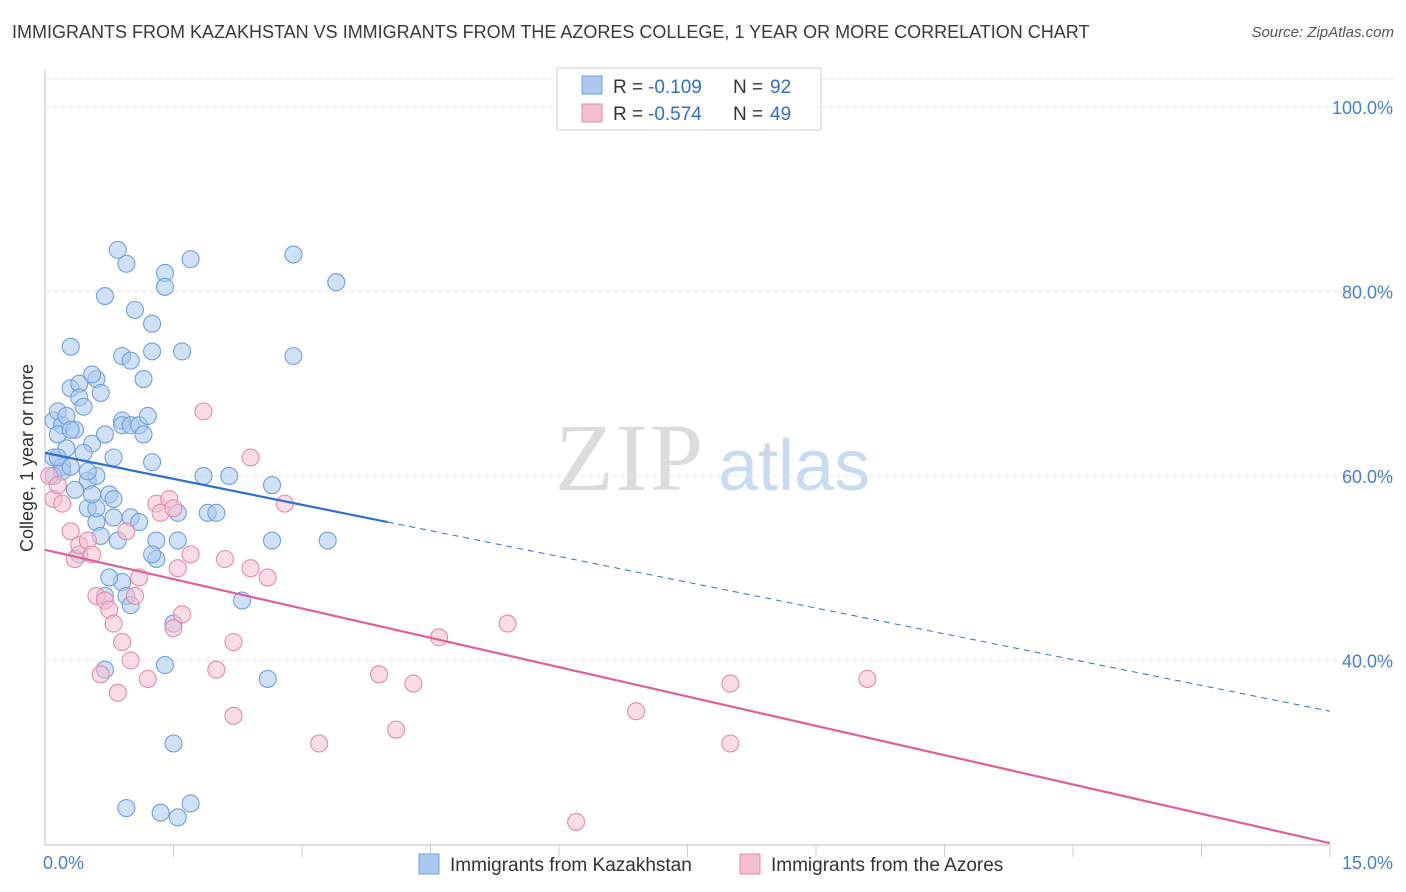 The height and width of the screenshot is (892, 1406). I want to click on bottom-legend-label-kazakhstan: Immigrants from Kazakhstan, so click(571, 865).